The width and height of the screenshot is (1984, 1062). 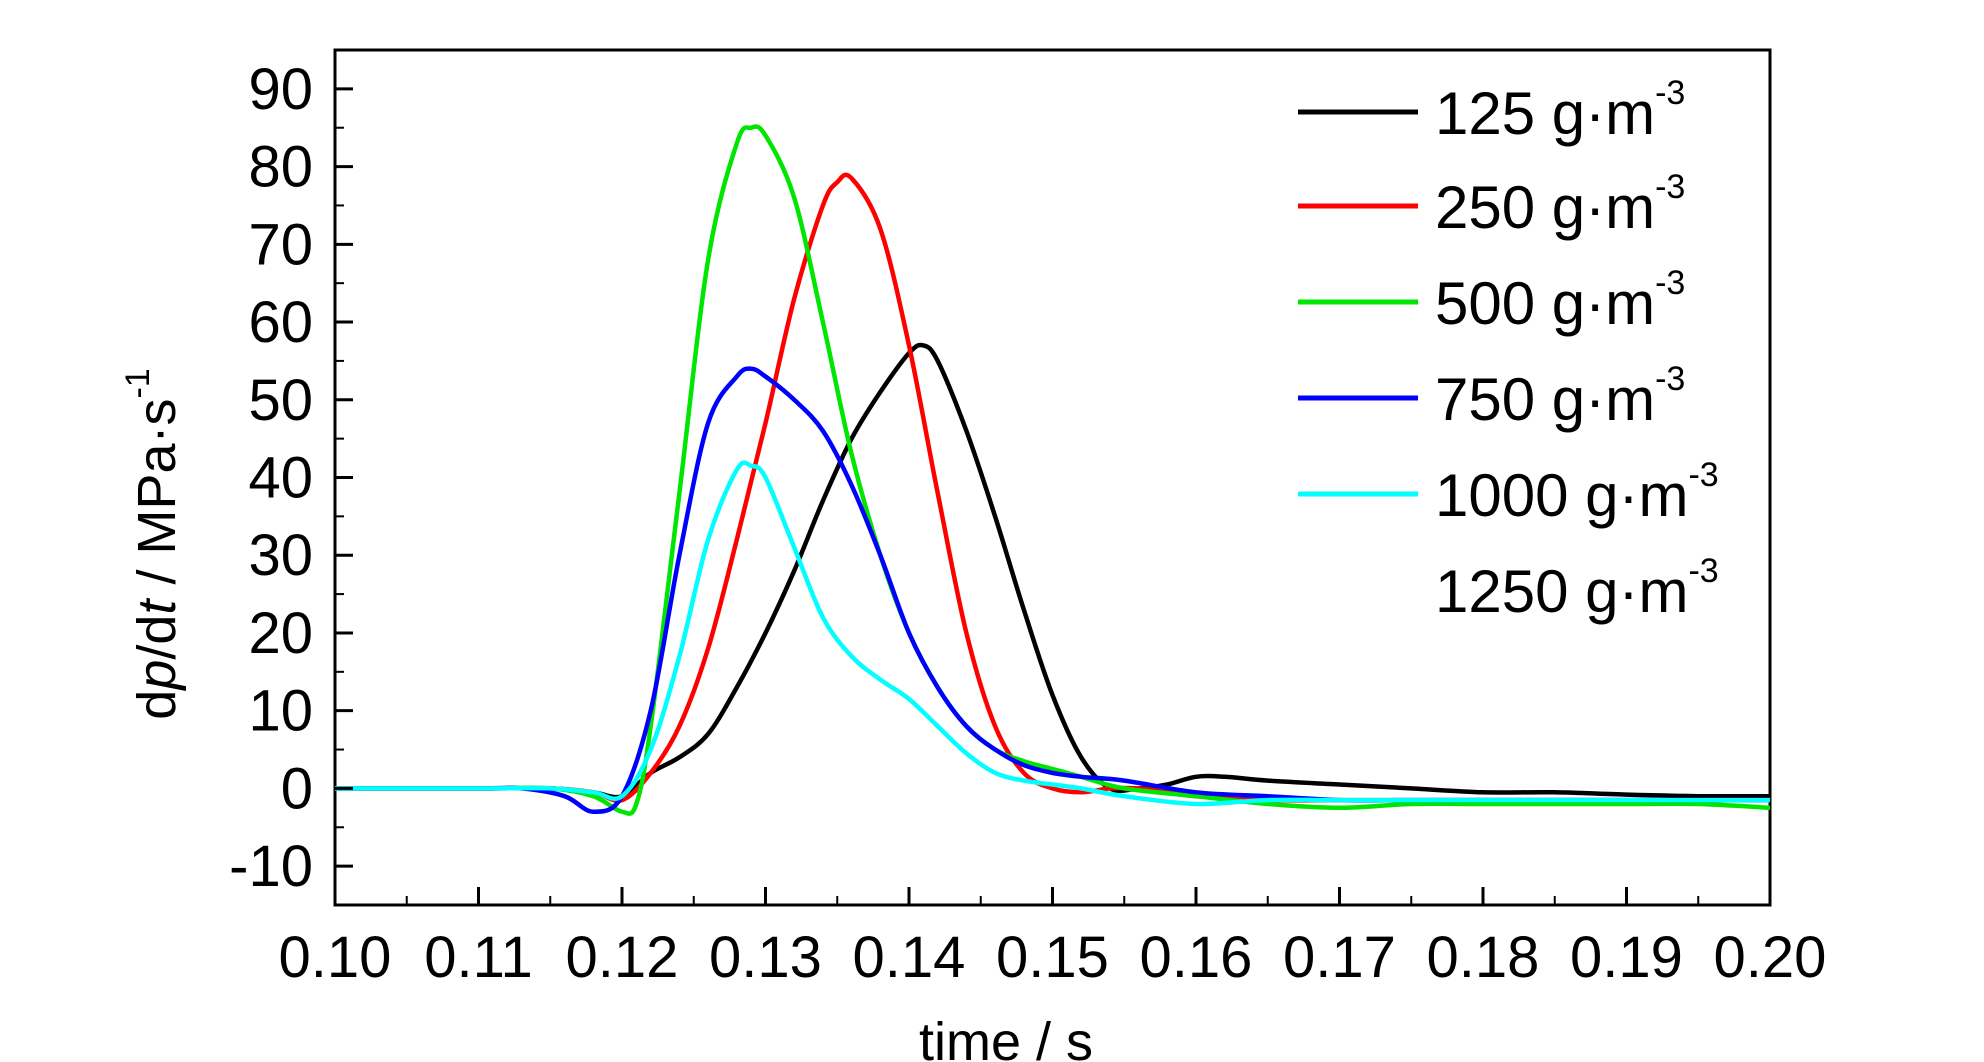 I want to click on legend-label-text: 1000 g·m, so click(x=1561, y=495).